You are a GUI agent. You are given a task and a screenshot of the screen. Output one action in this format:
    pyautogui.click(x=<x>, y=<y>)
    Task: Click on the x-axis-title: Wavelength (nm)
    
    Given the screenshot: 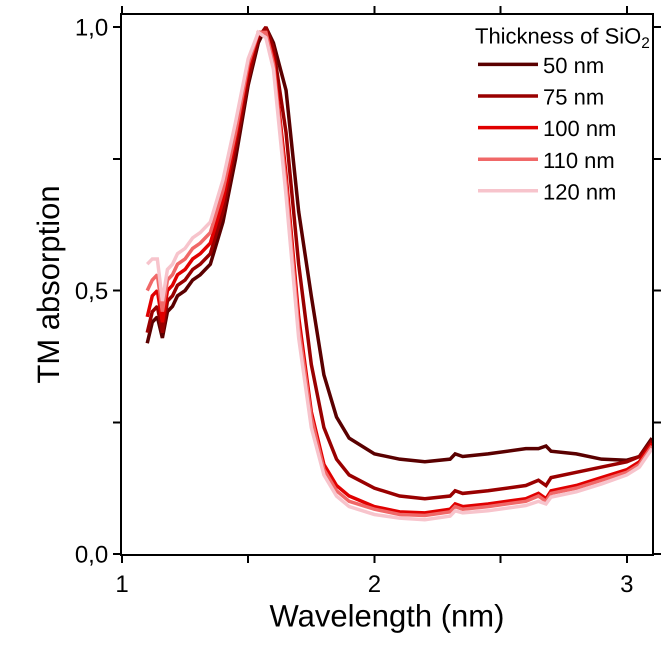 What is the action you would take?
    pyautogui.click(x=387, y=616)
    